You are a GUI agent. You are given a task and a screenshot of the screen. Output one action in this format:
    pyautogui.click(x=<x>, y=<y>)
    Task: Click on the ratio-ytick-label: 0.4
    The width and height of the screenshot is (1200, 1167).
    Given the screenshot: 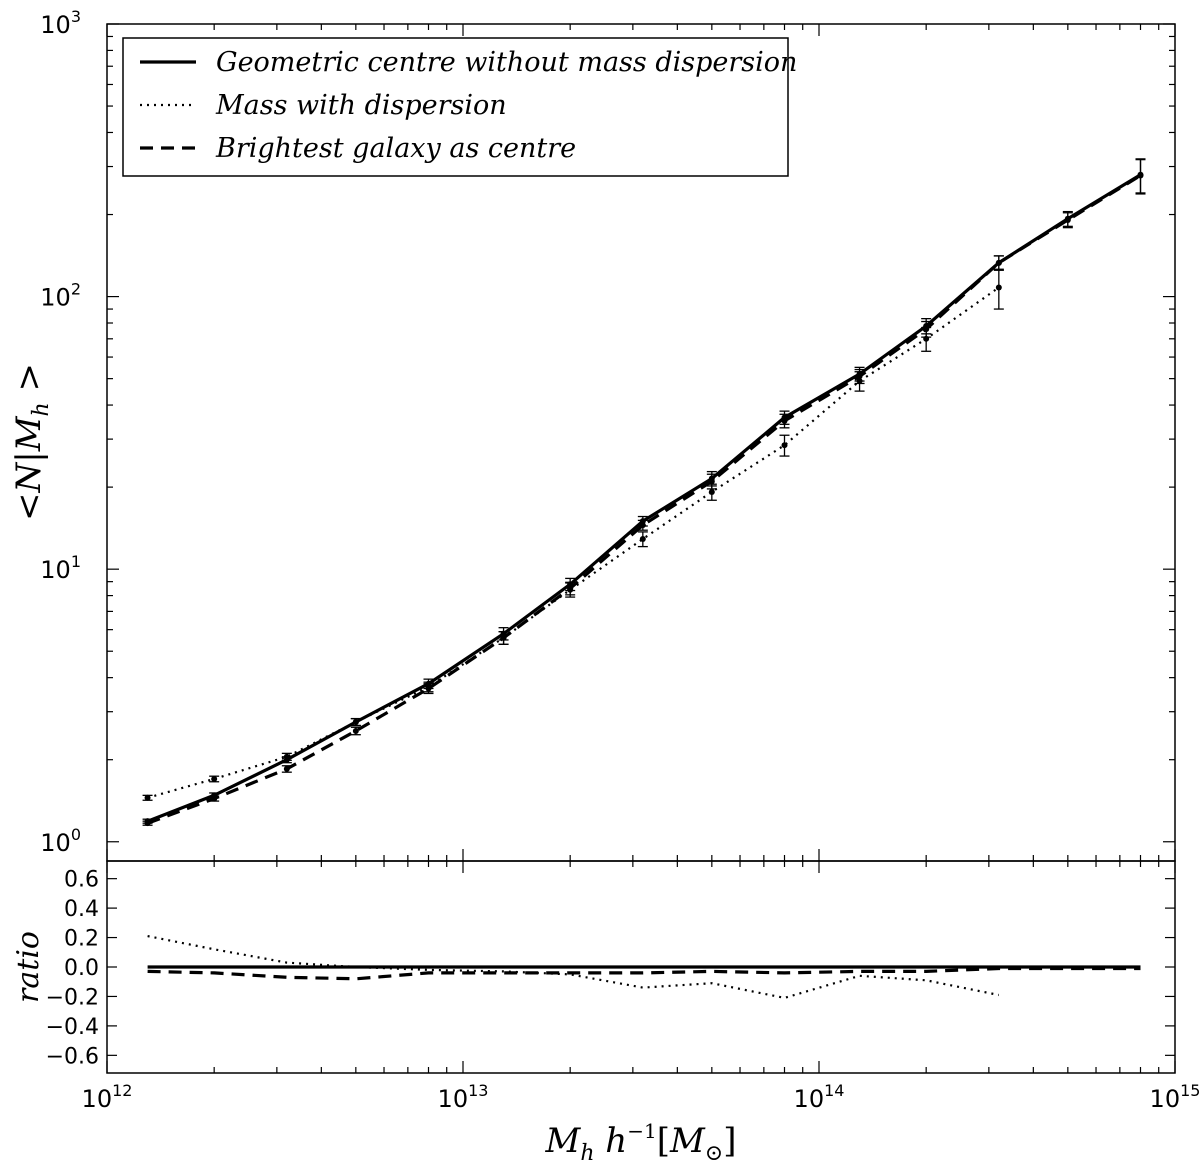 What is the action you would take?
    pyautogui.click(x=81, y=909)
    